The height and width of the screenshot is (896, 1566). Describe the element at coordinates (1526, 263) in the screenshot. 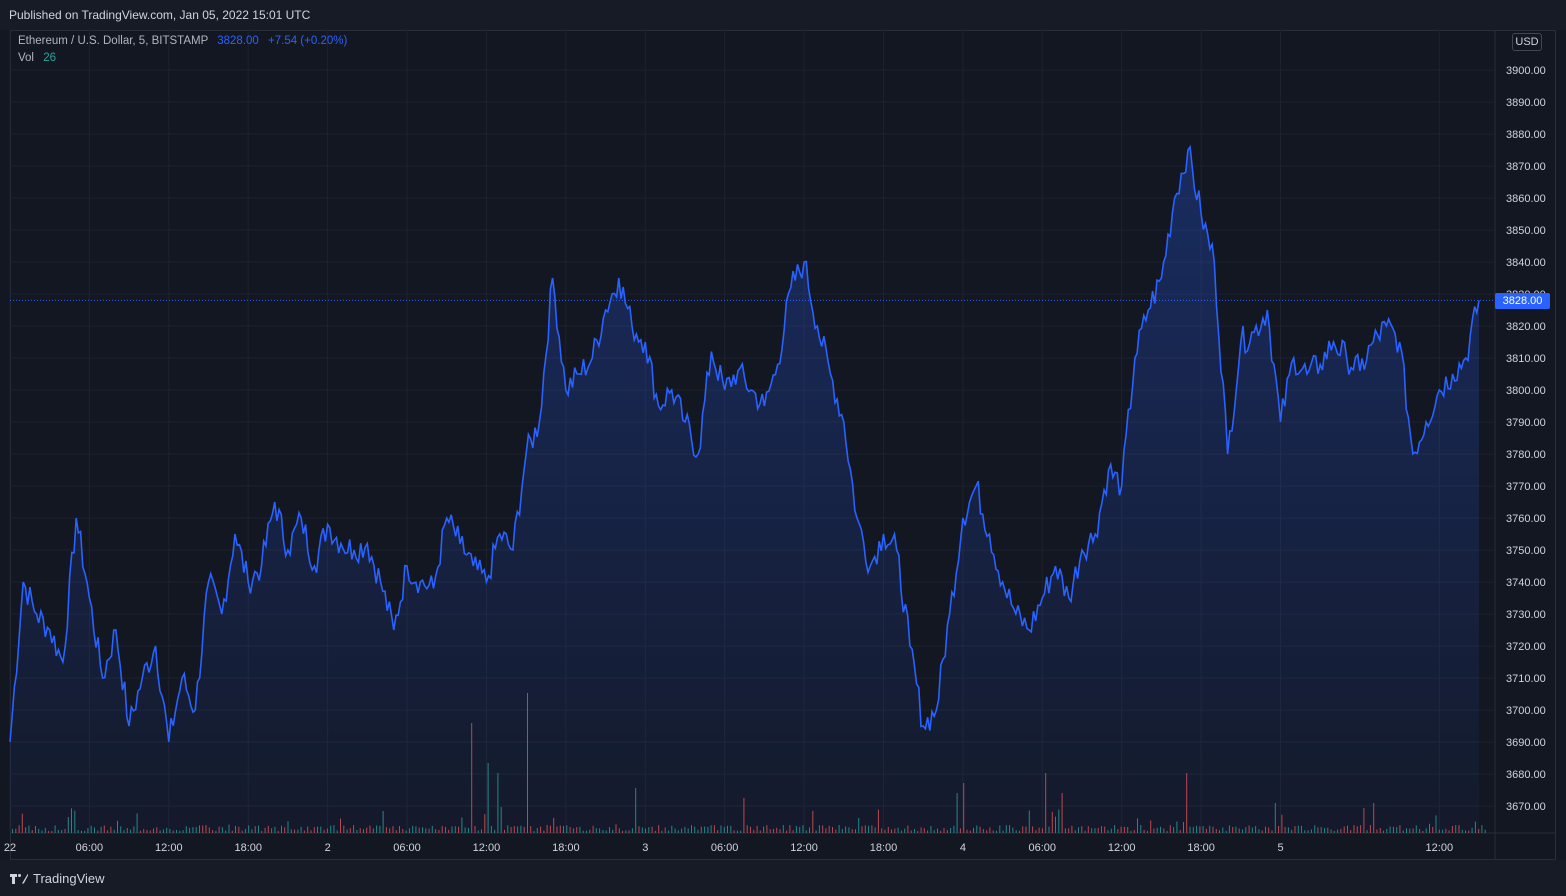

I see `y-tick-label: 3840.00` at that location.